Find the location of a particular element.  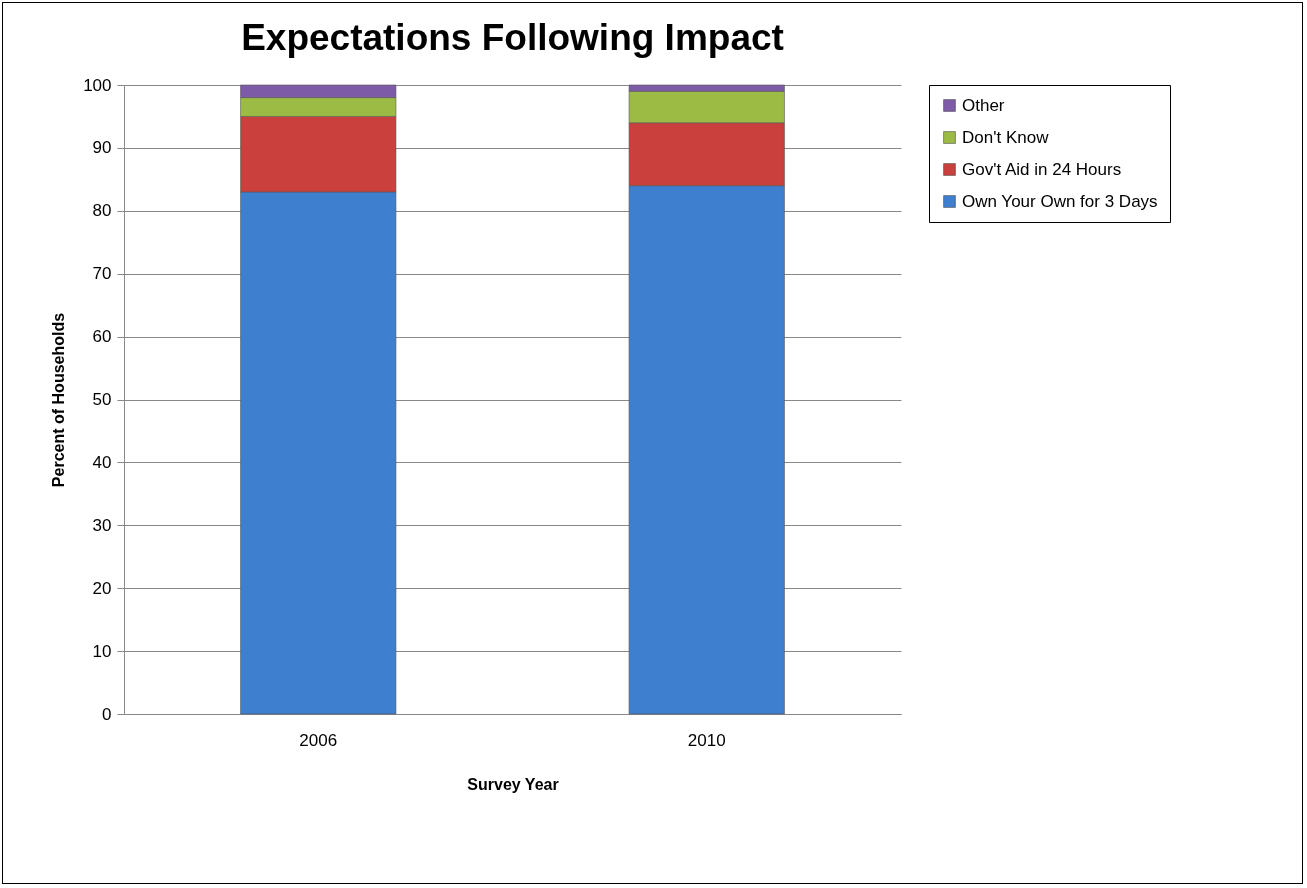

y-tick-label: 30 is located at coordinates (102, 525).